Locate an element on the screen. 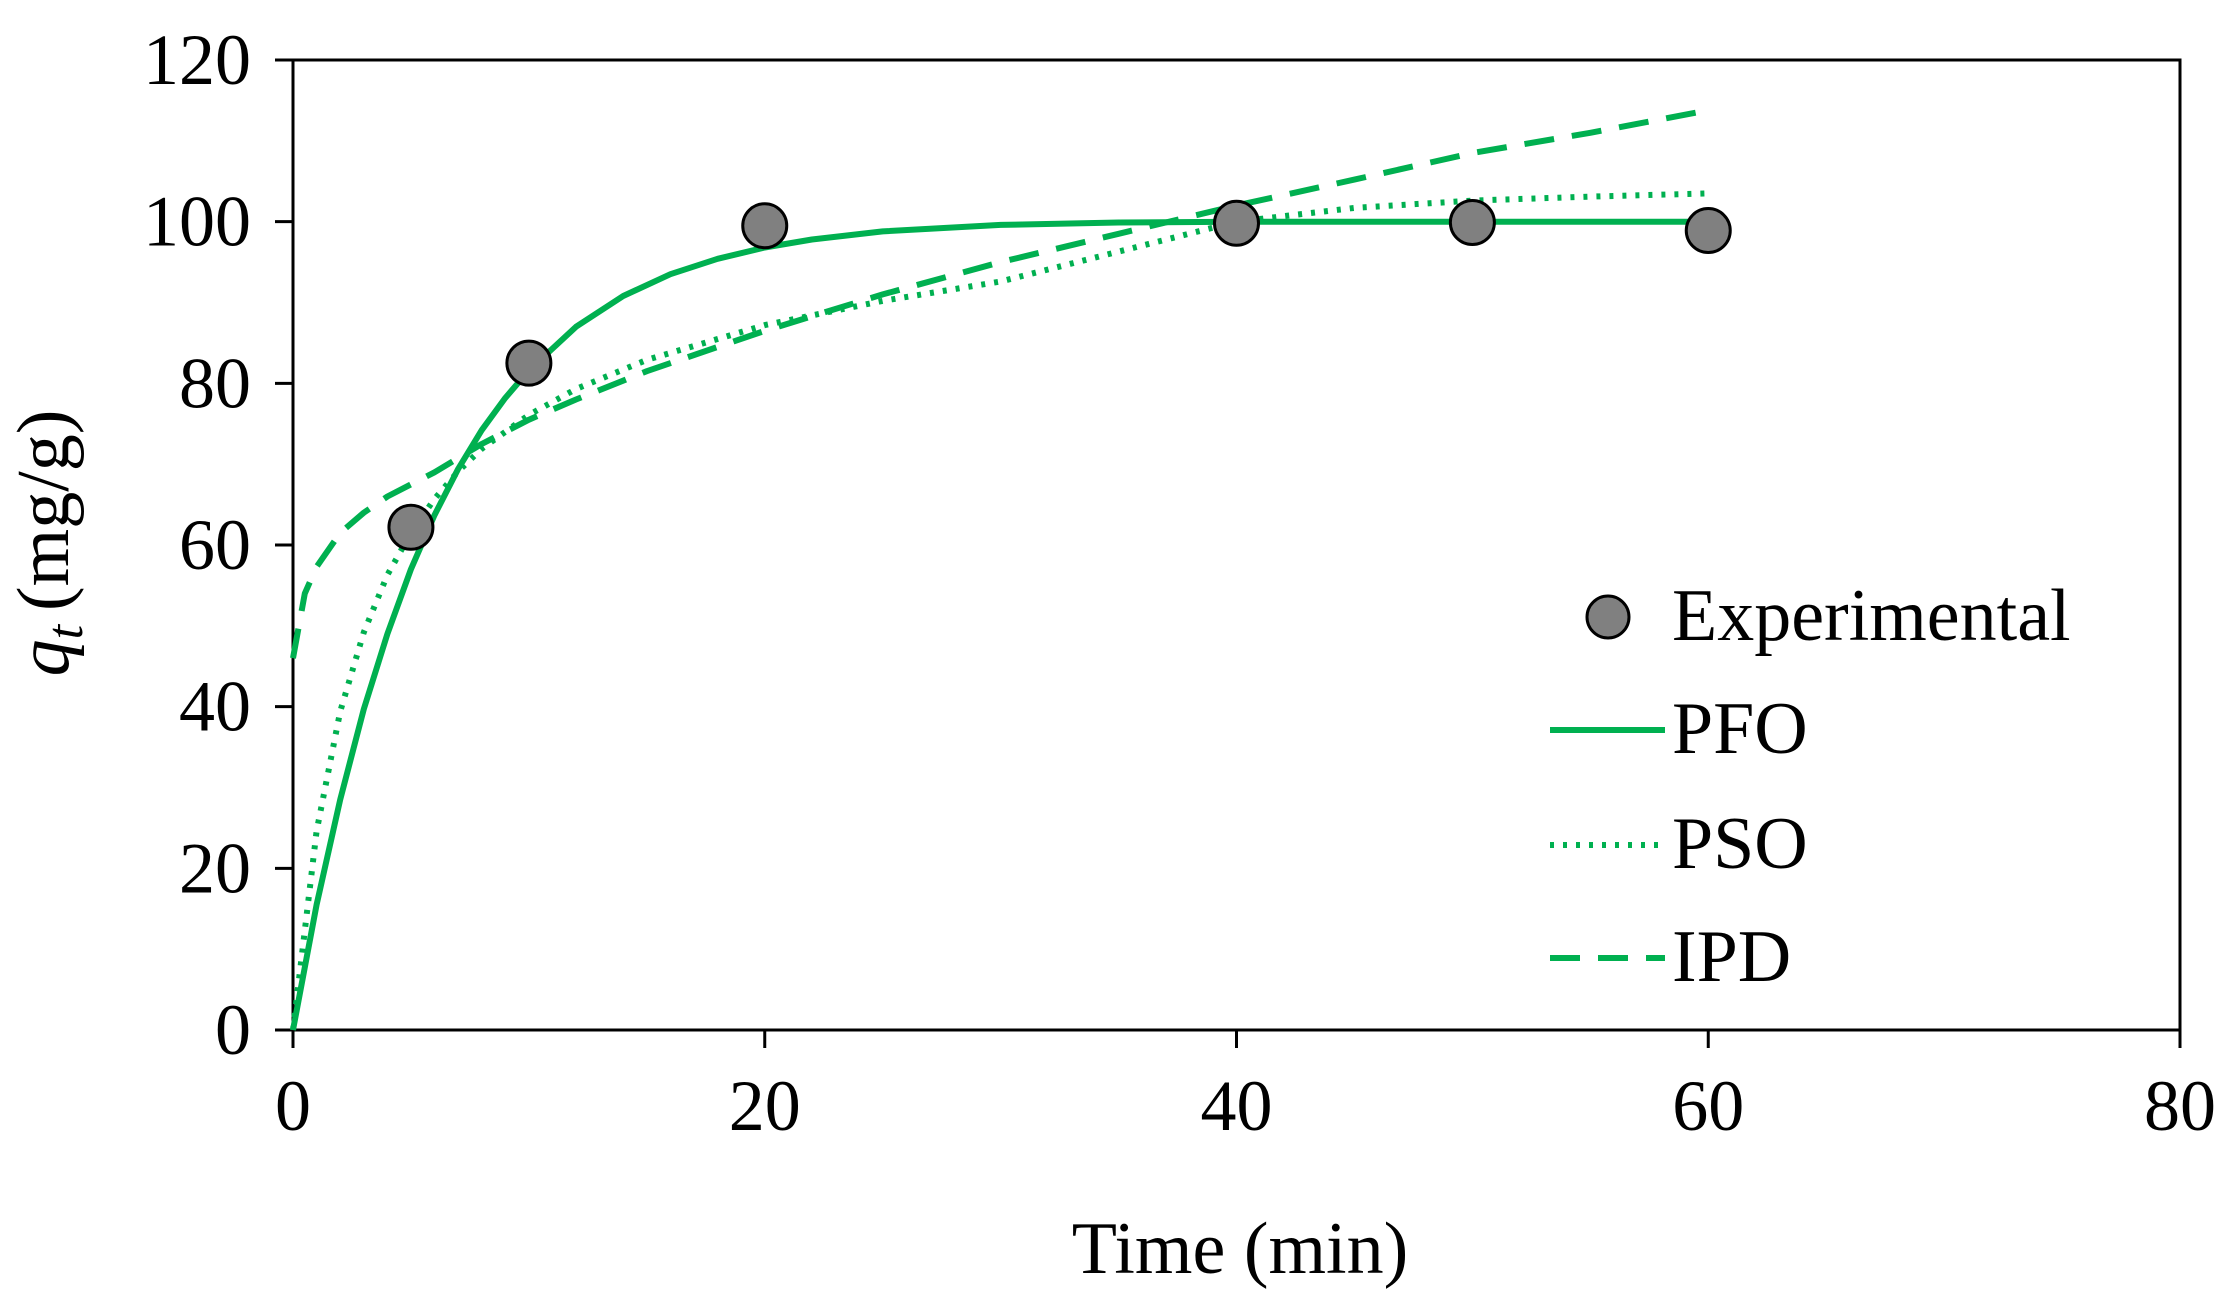 The image size is (2237, 1306). x-tick-label-40: 40 is located at coordinates (1237, 1106).